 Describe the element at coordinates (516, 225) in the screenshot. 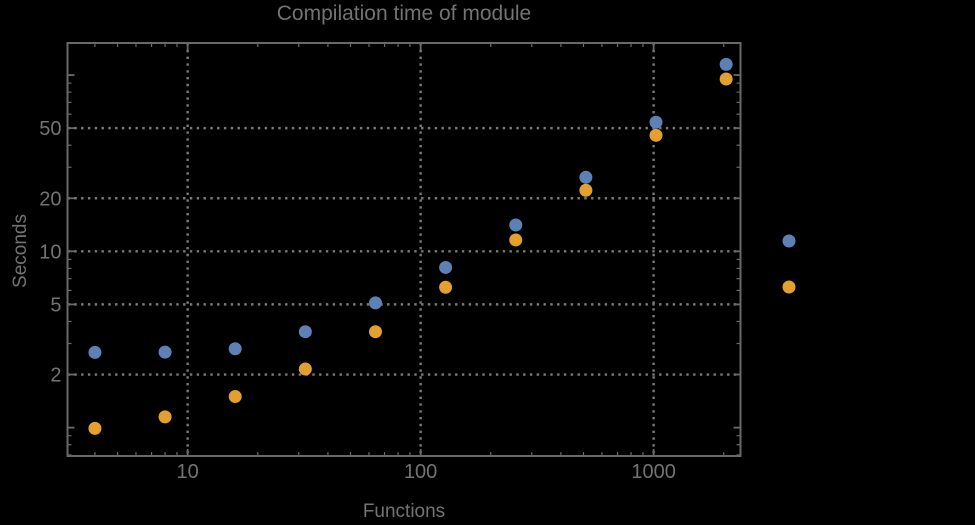

I see `data-point-series-1-x256` at that location.